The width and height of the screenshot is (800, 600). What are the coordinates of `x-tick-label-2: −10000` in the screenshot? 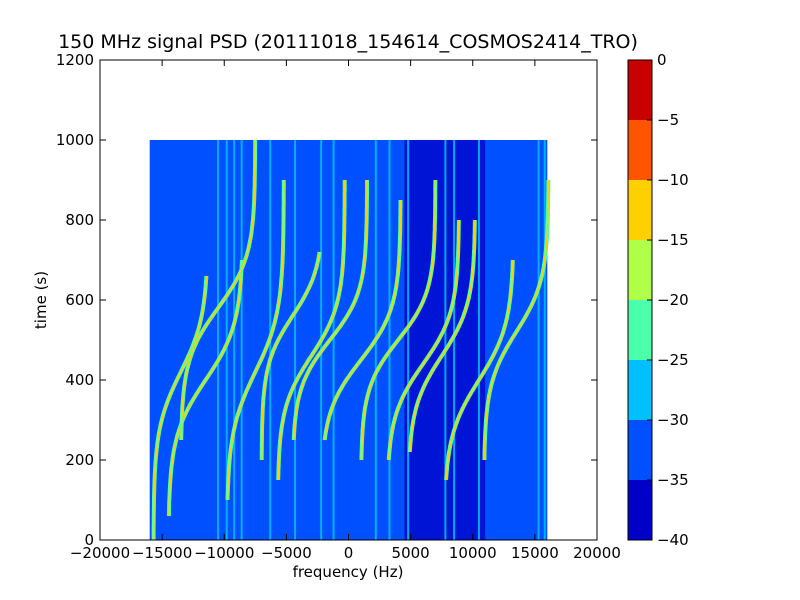 It's located at (224, 553).